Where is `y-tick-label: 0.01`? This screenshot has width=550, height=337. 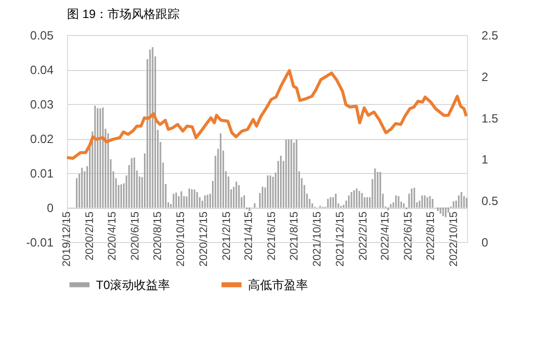
y-tick-label: 0.01 is located at coordinates (42, 173).